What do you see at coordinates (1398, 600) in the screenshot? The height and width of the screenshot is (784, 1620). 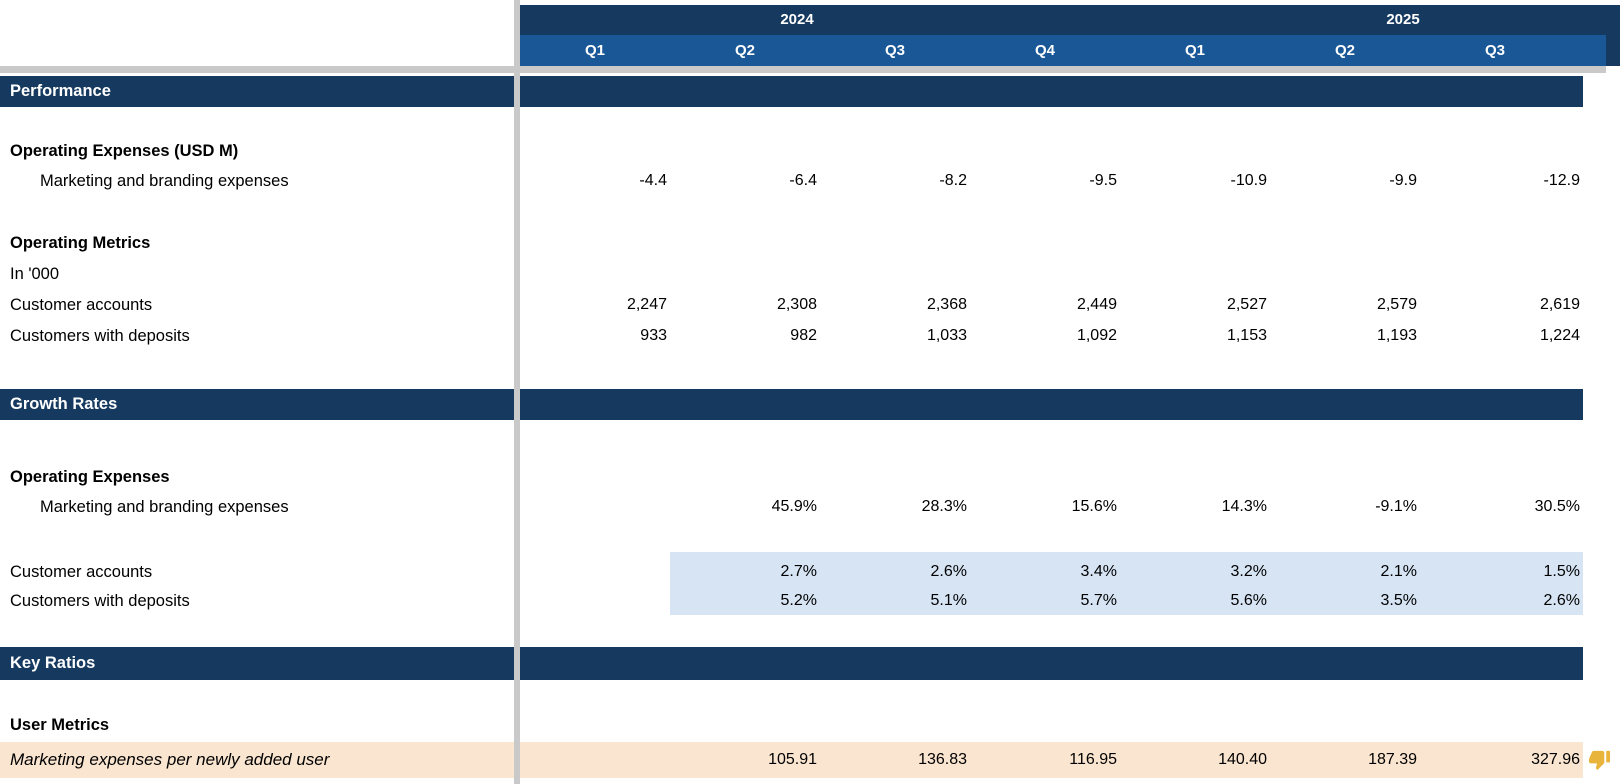 I see `value-cell: 3.5%` at bounding box center [1398, 600].